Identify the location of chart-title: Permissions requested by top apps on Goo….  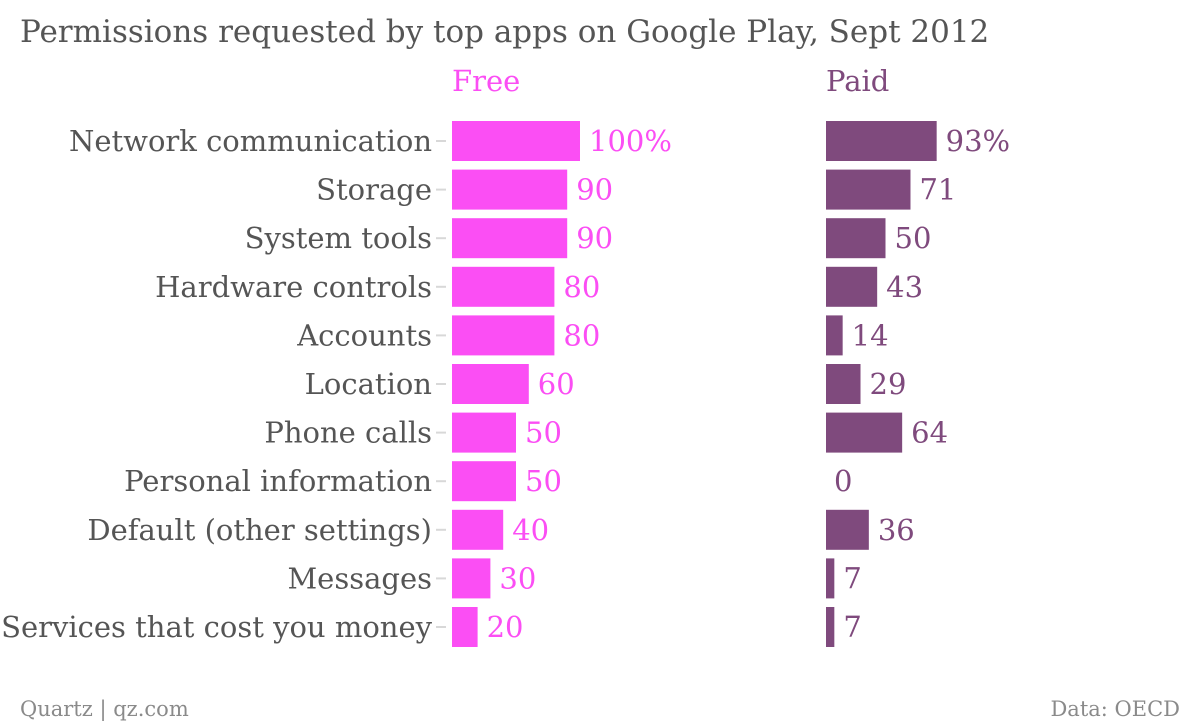
(504, 32).